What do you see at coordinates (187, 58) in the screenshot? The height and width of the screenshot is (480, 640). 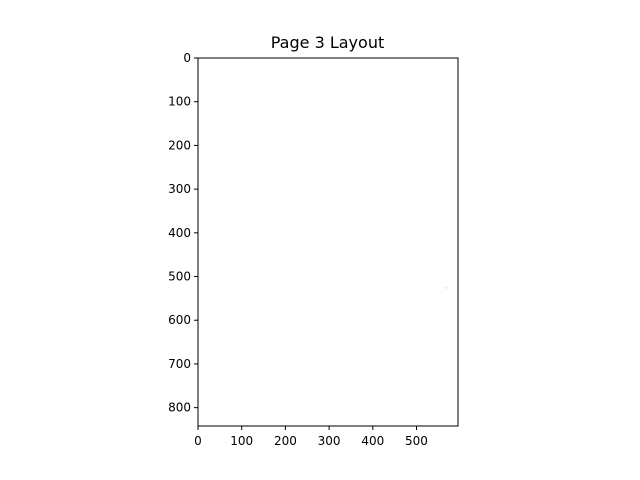 I see `y-tick-label: 0` at bounding box center [187, 58].